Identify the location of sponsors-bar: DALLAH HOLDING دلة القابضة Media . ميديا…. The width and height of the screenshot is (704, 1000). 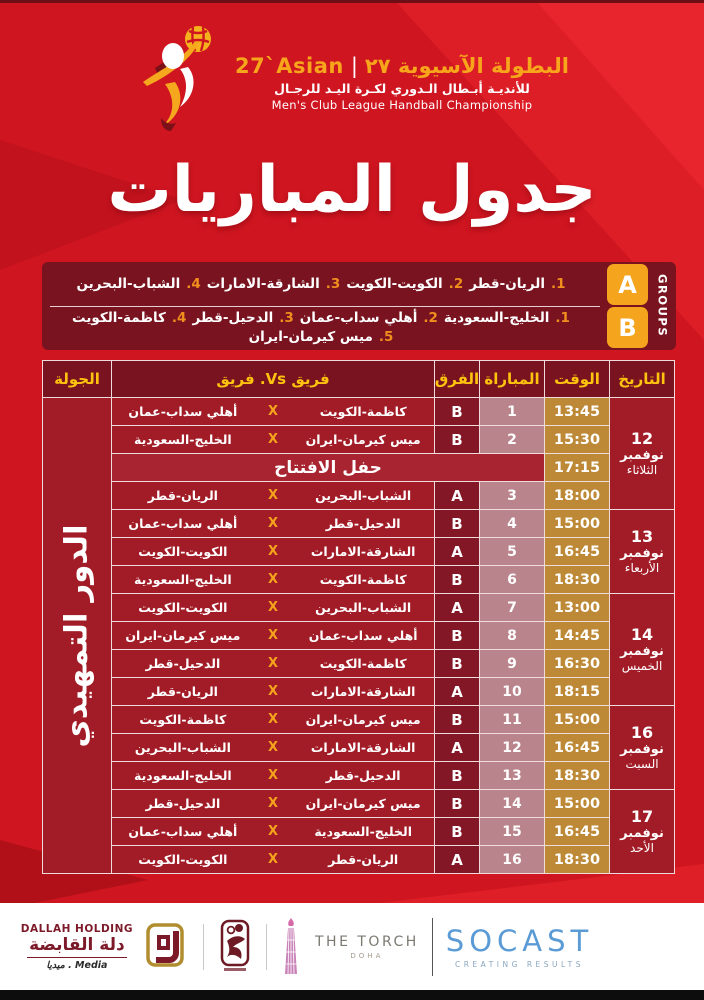
(352, 946).